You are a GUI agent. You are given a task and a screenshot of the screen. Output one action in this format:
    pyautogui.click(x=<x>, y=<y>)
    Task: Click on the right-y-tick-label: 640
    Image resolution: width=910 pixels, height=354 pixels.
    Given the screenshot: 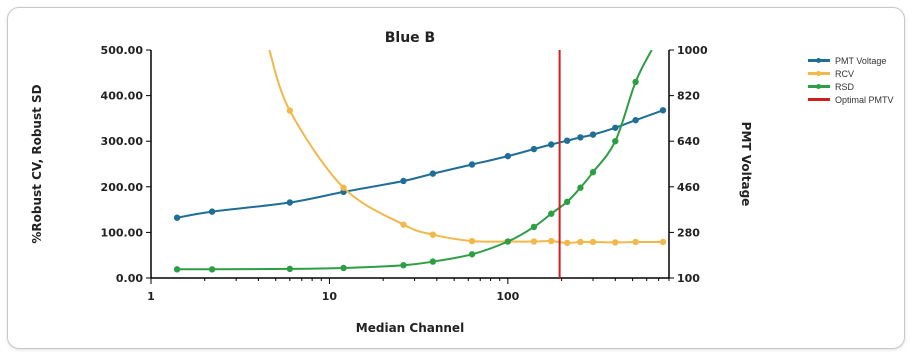 What is the action you would take?
    pyautogui.click(x=688, y=141)
    